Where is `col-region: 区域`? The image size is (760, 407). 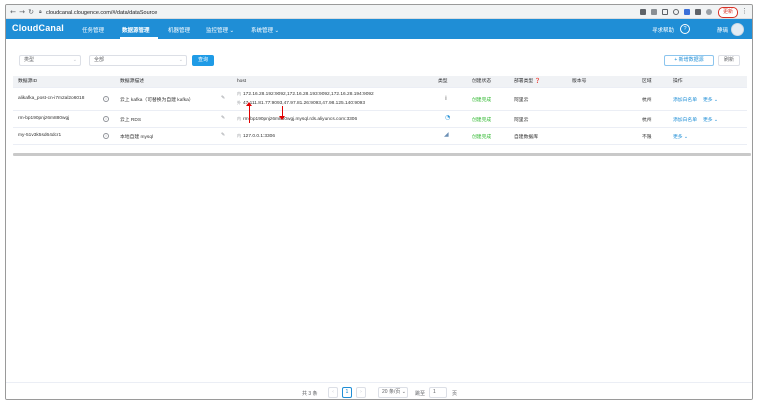 col-region: 区域 is located at coordinates (647, 81).